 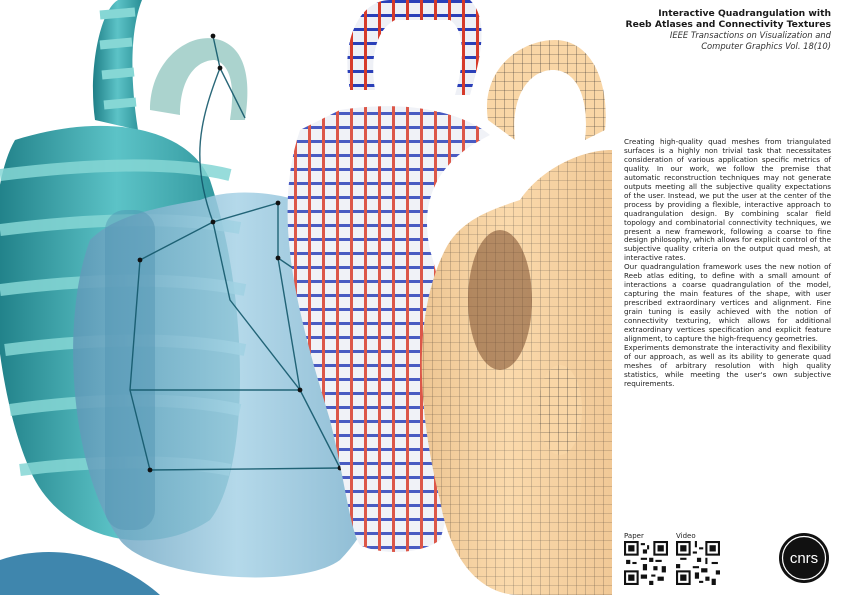 What do you see at coordinates (646, 563) in the screenshot?
I see `paper-qr-code` at bounding box center [646, 563].